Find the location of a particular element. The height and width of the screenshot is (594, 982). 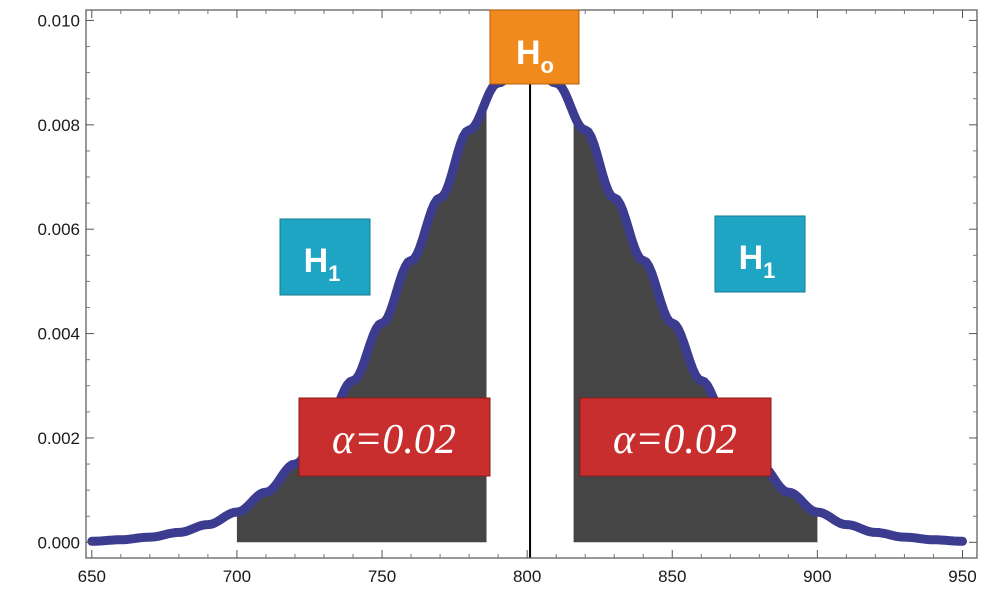

x-tick-label: 700 is located at coordinates (237, 576).